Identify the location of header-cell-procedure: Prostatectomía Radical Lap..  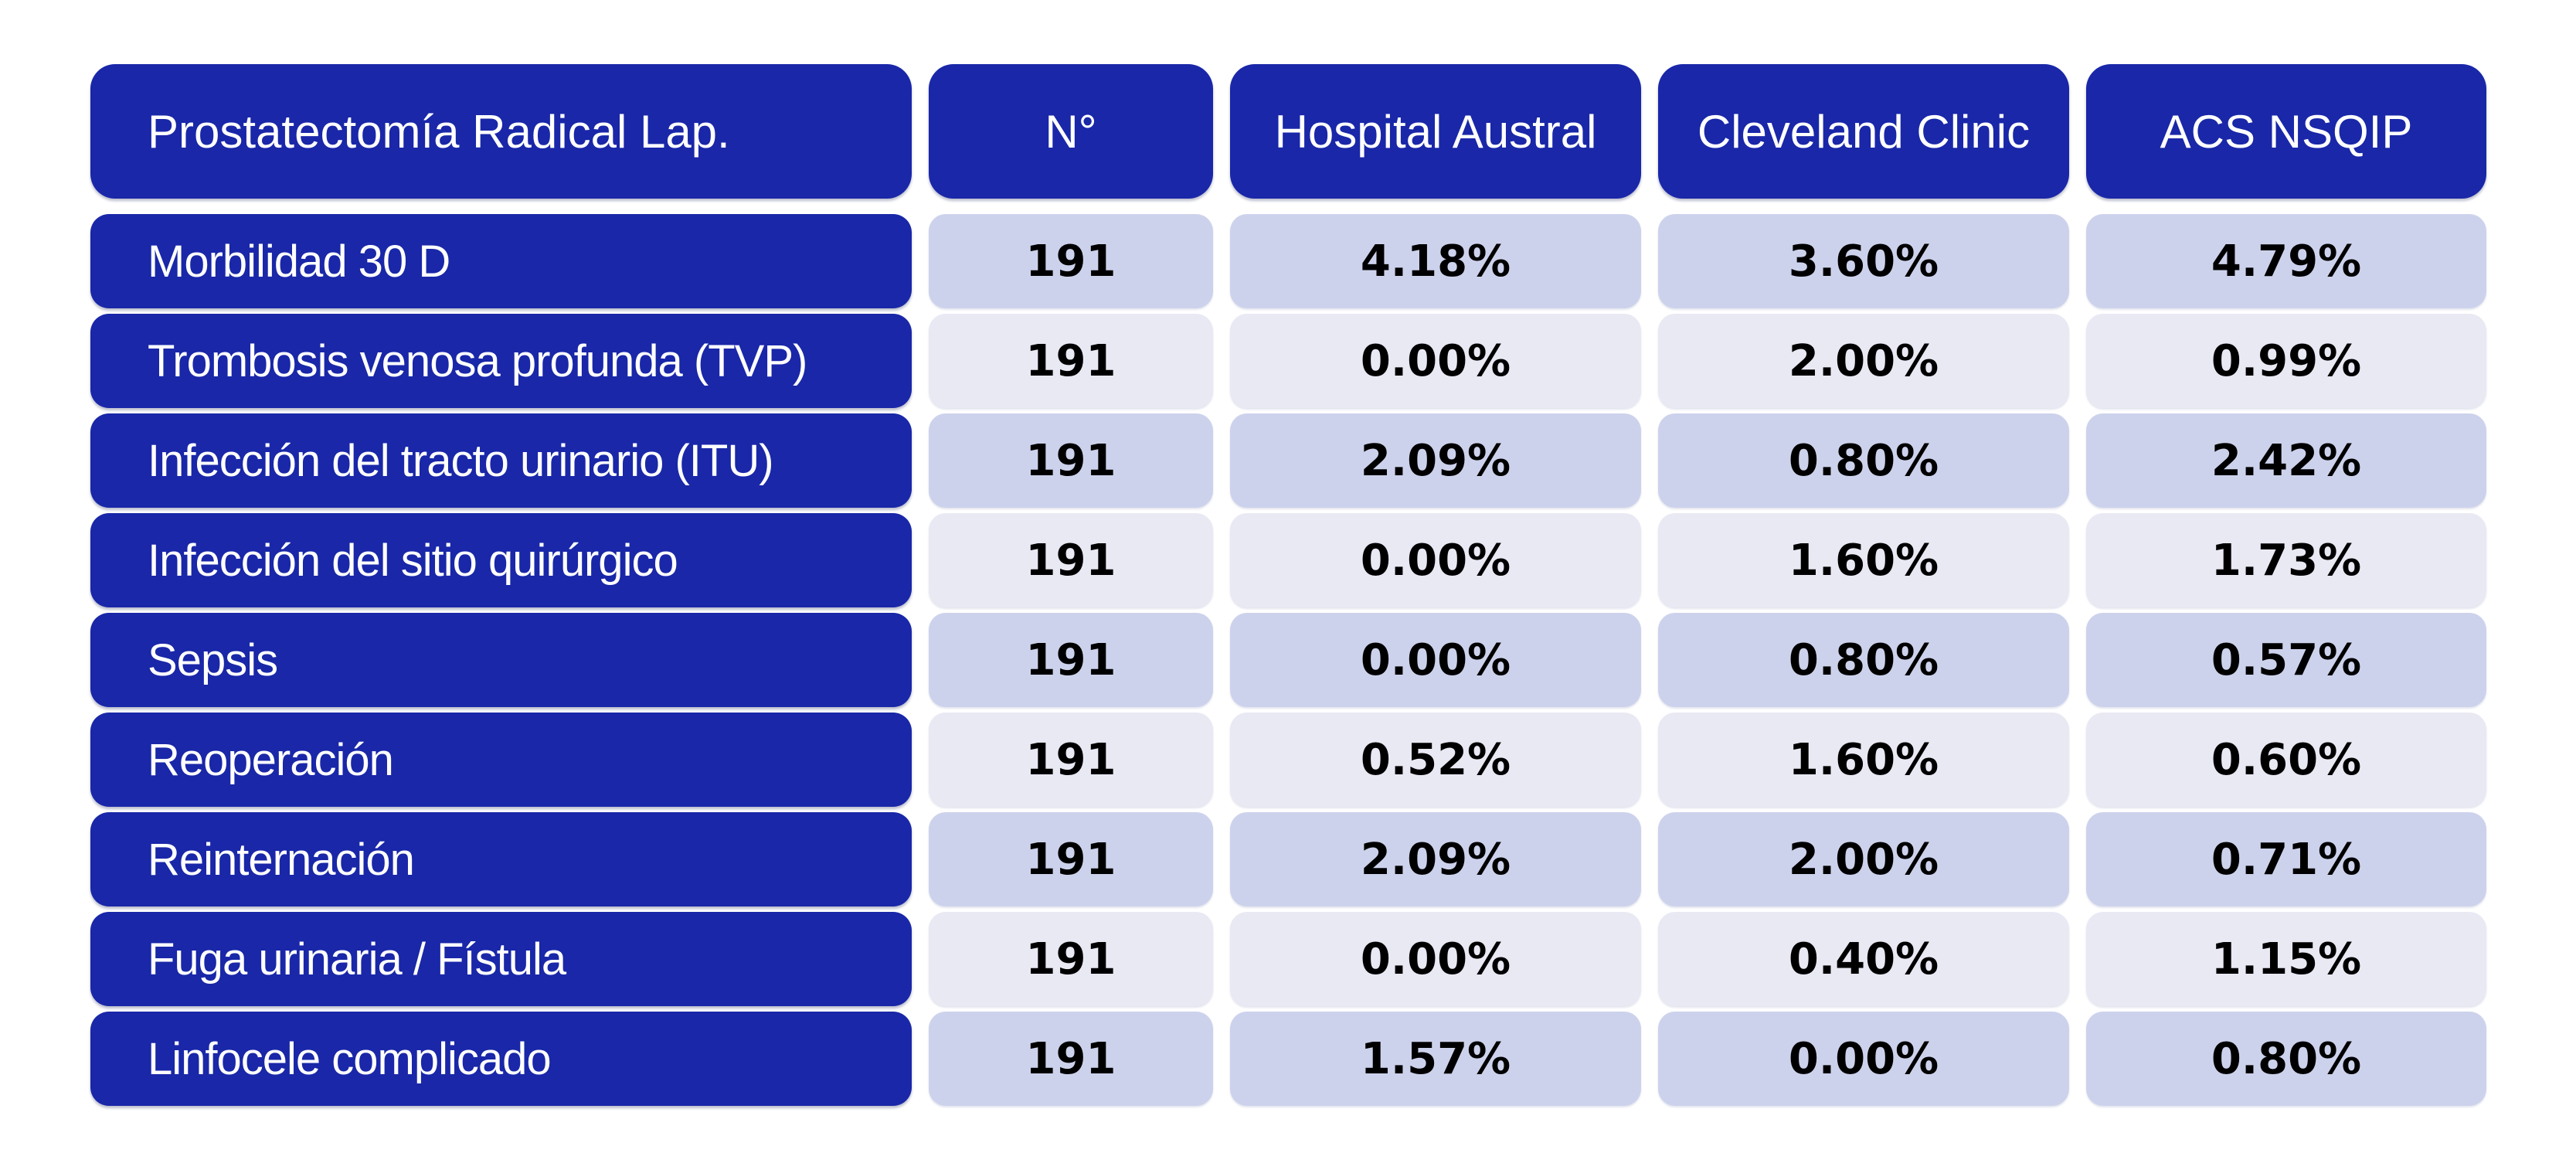
(501, 131).